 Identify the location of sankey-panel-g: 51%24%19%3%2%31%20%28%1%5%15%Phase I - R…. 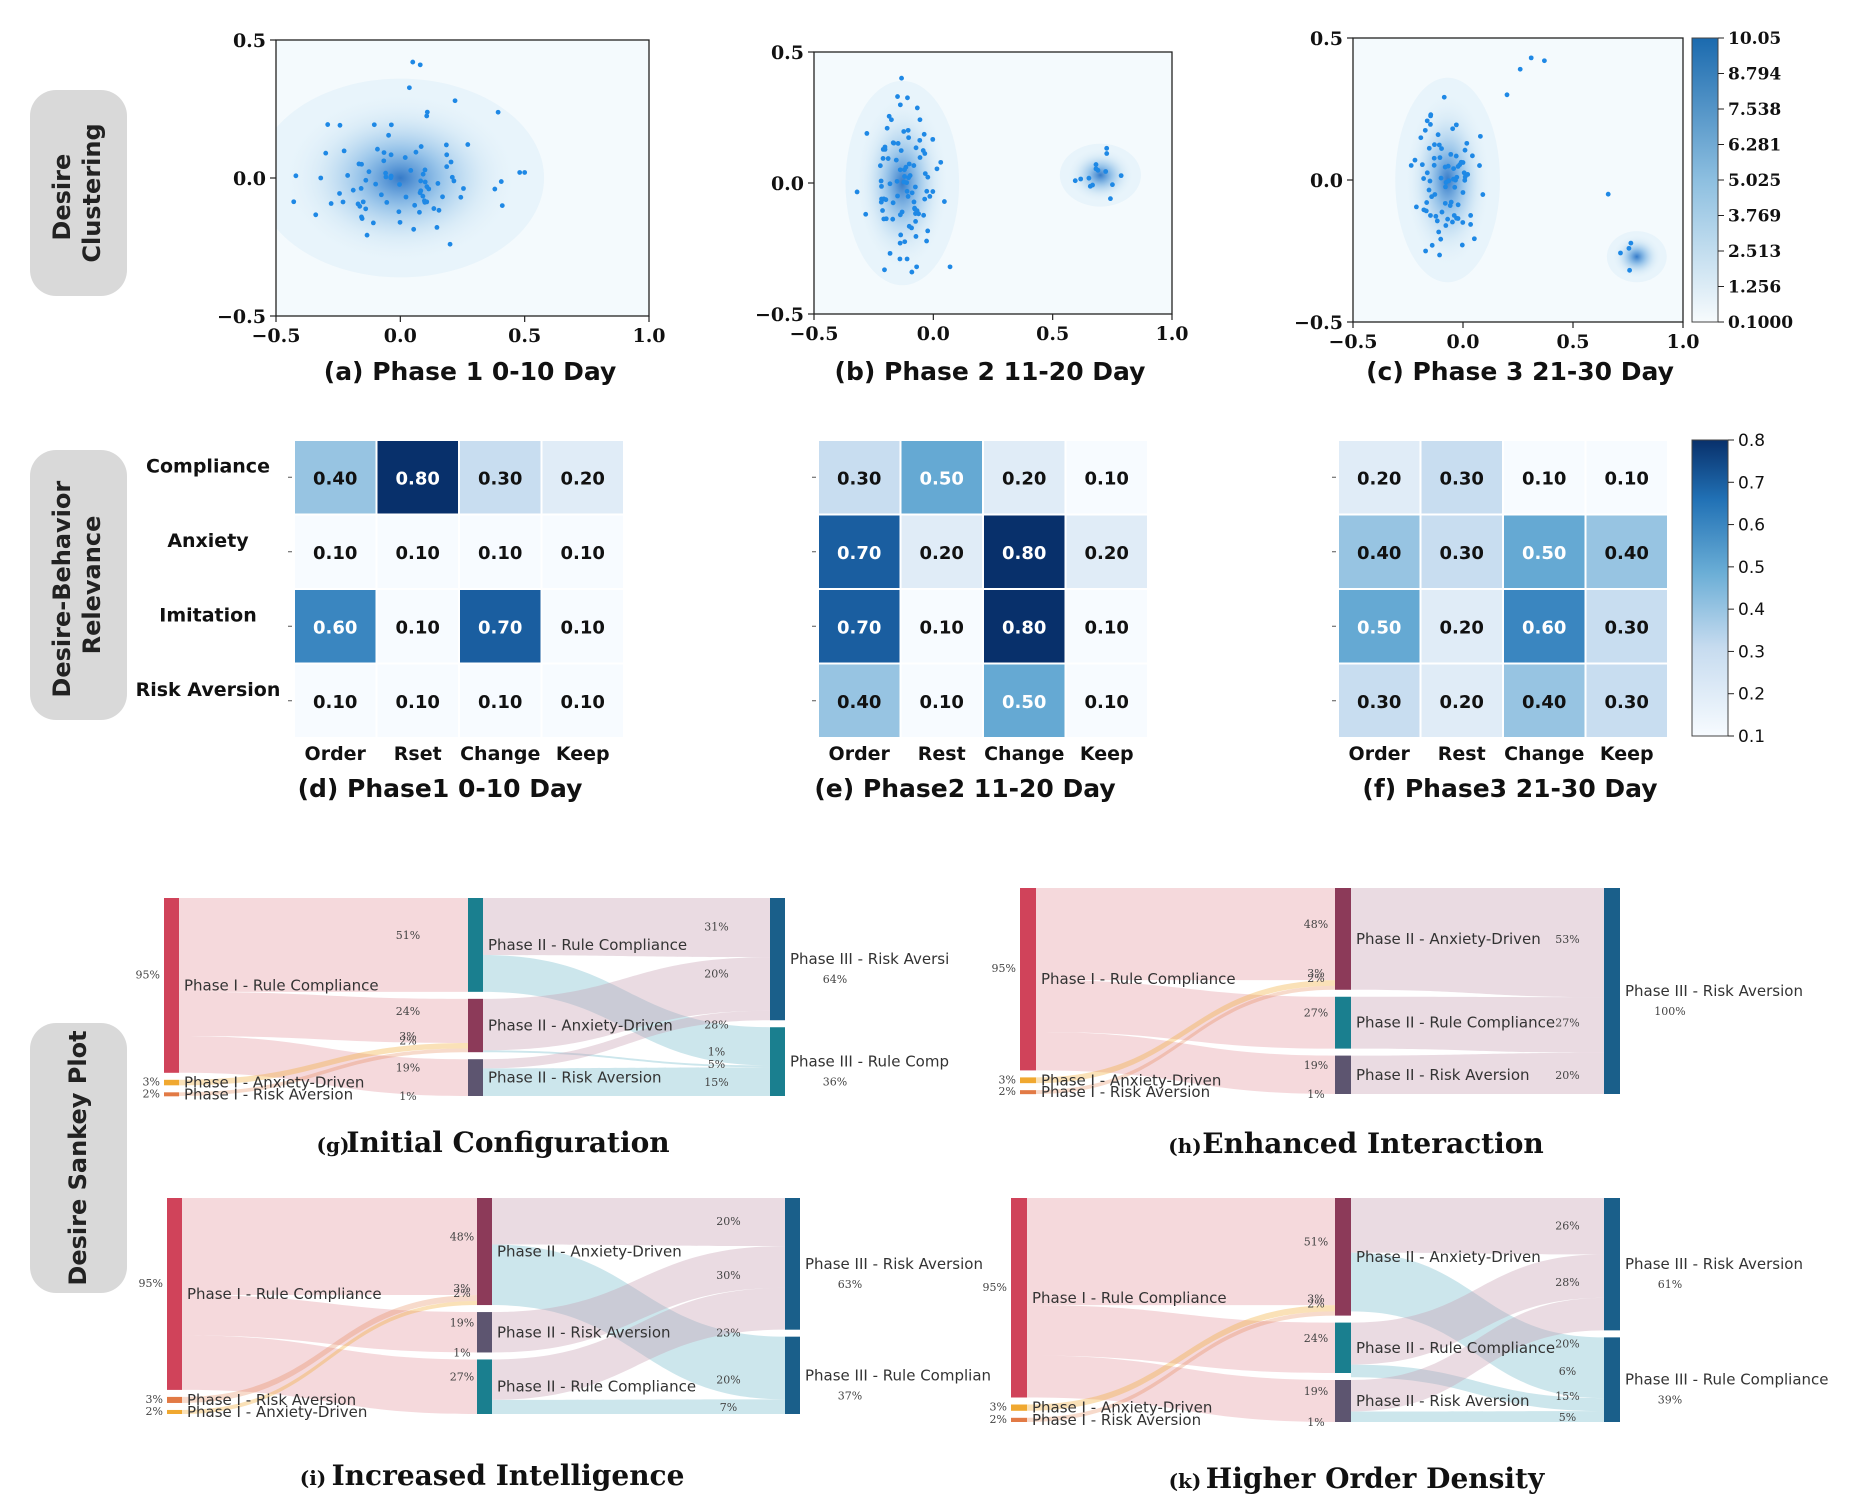
(542, 1000).